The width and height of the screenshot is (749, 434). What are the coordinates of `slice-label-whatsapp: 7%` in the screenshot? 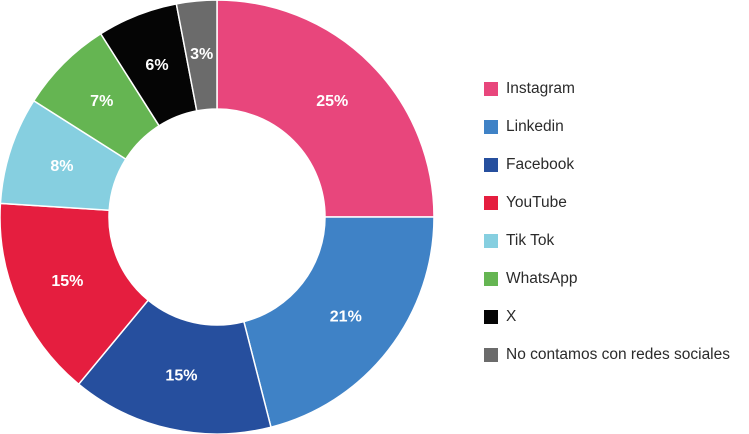 It's located at (101, 101).